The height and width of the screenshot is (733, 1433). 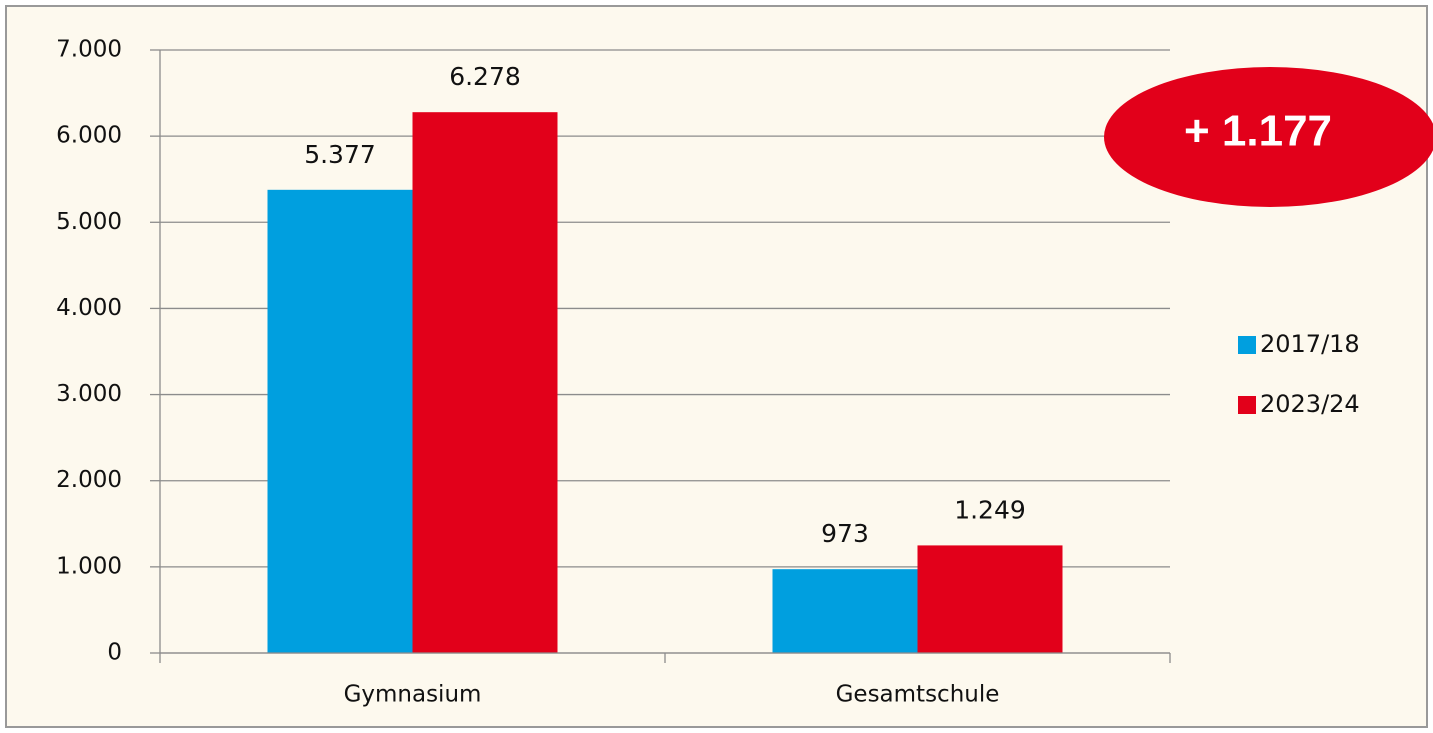 What do you see at coordinates (845, 533) in the screenshot?
I see `value-label: 973` at bounding box center [845, 533].